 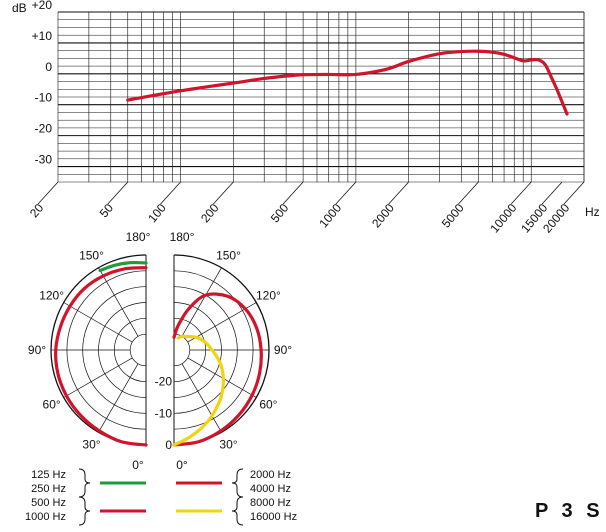 What do you see at coordinates (347, 82) in the screenshot?
I see `fr-series-line` at bounding box center [347, 82].